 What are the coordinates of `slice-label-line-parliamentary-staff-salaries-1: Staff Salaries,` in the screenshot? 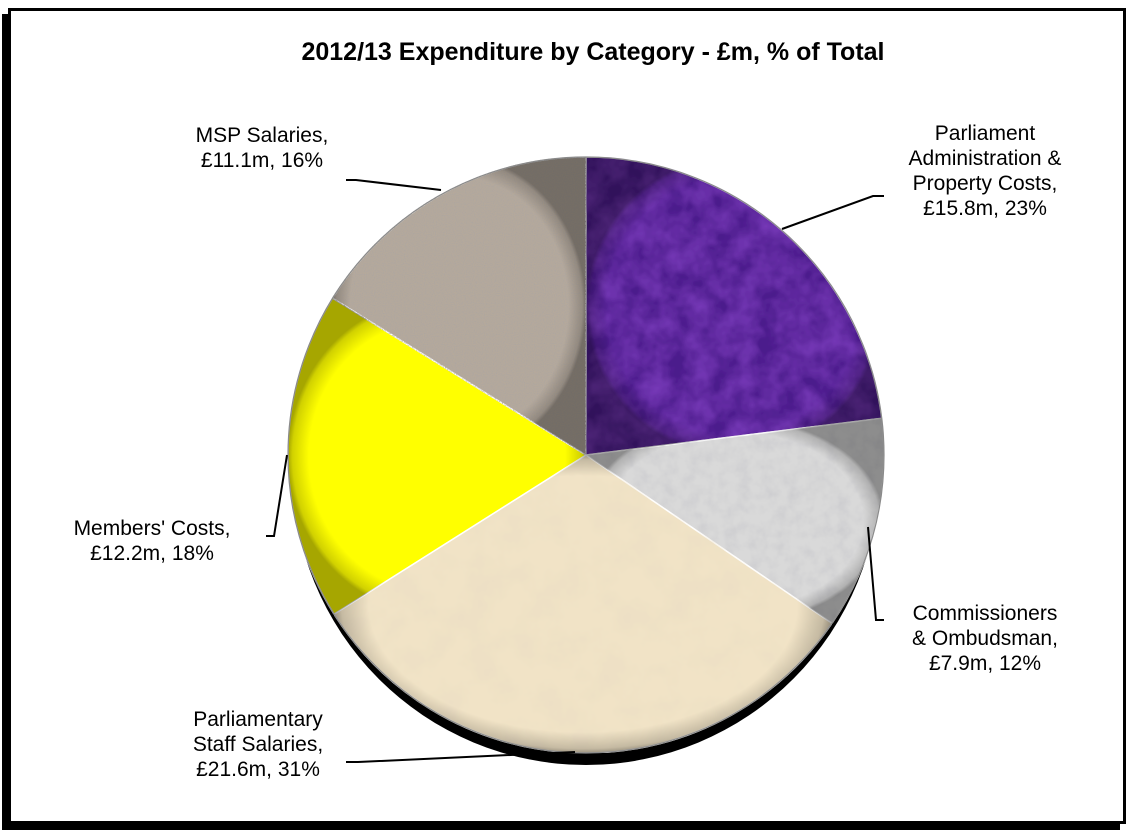 It's located at (258, 744).